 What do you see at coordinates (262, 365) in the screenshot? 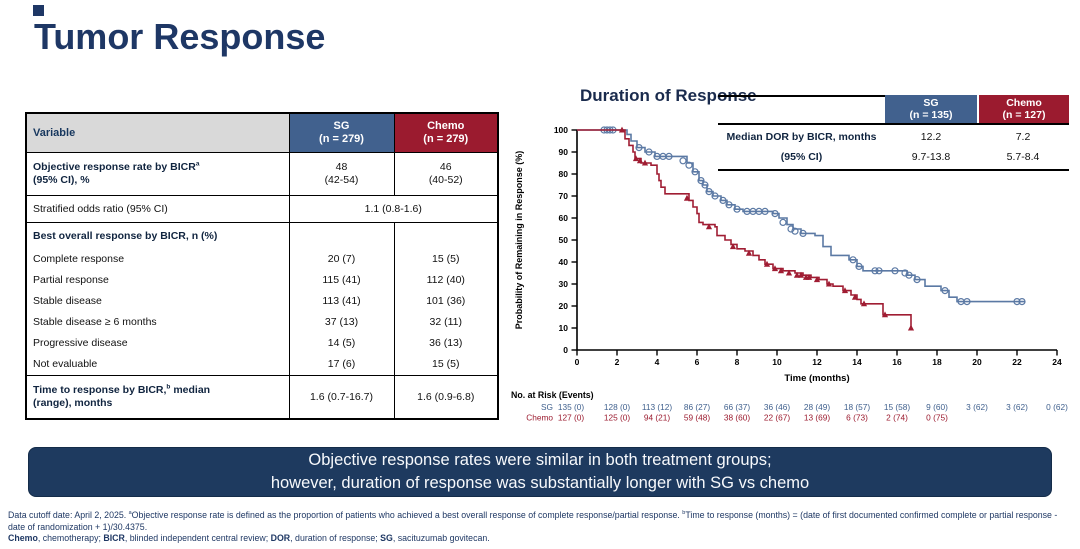
I see `table-row: Not evaluable 17 (6) 15 (5)` at bounding box center [262, 365].